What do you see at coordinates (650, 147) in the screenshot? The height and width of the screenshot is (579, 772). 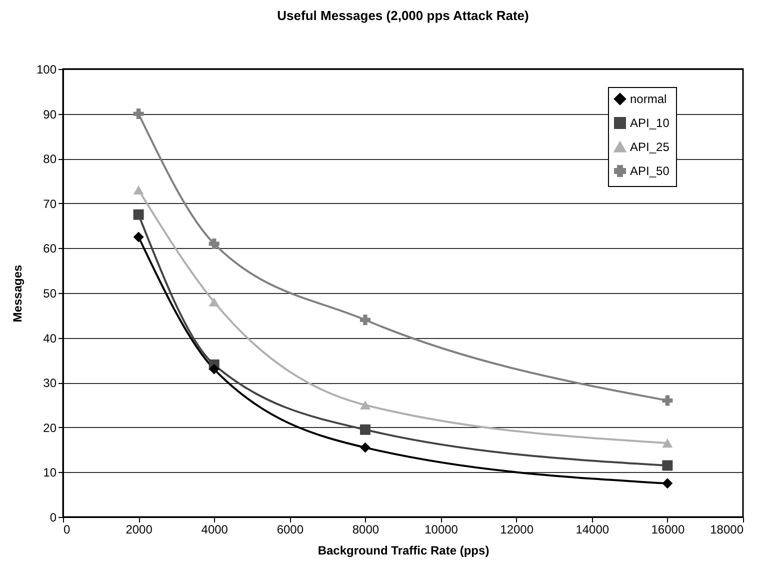 I see `legend-label: API_25` at bounding box center [650, 147].